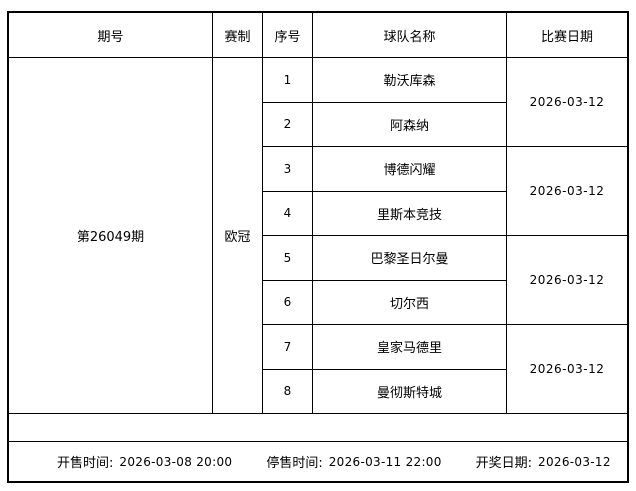 The width and height of the screenshot is (636, 491). Describe the element at coordinates (410, 258) in the screenshot. I see `team-cell: 巴黎圣日尔曼` at that location.